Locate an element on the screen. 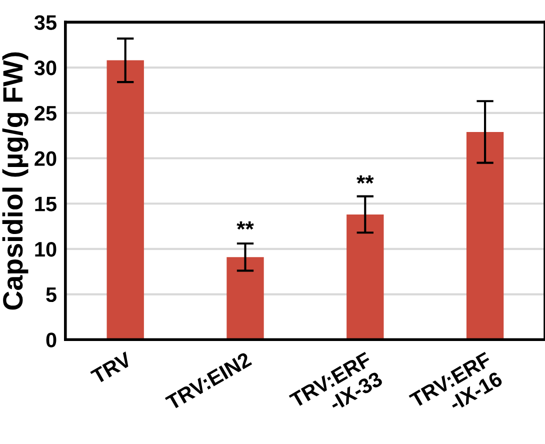  y-tick-label: 35 is located at coordinates (45, 22).